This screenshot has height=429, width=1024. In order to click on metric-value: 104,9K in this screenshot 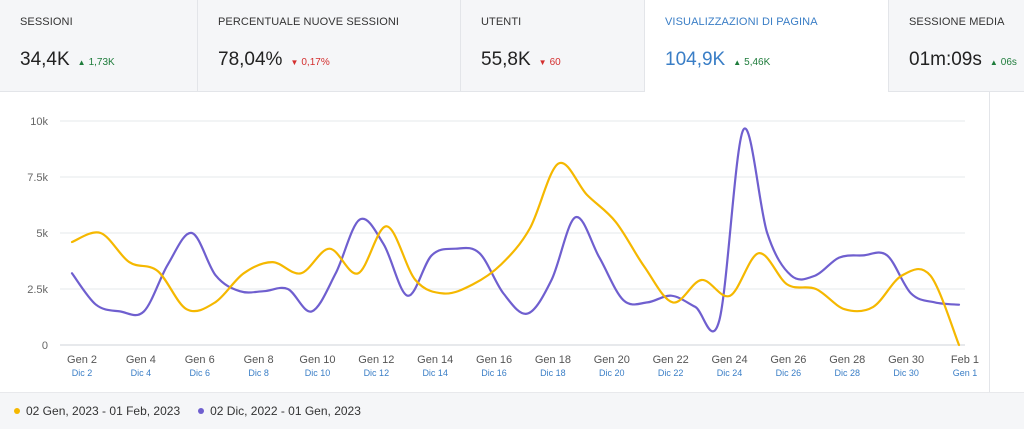, I will do `click(695, 59)`.